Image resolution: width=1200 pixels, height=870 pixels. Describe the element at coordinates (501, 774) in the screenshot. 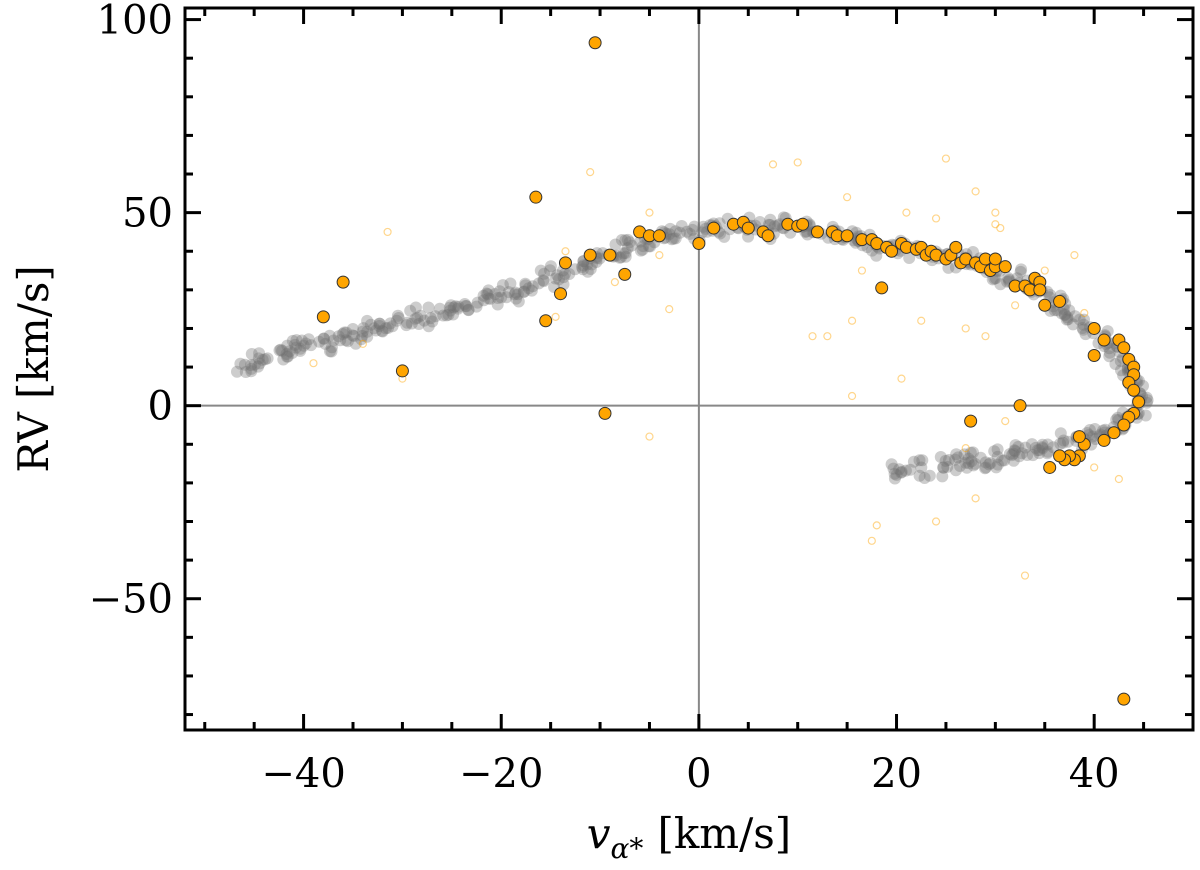

I see `x-tick-label: −20` at that location.